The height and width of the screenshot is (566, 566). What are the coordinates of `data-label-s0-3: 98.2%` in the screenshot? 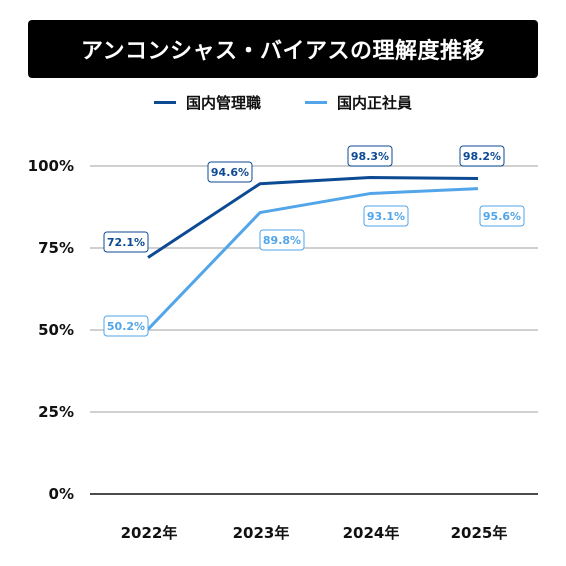 It's located at (482, 156).